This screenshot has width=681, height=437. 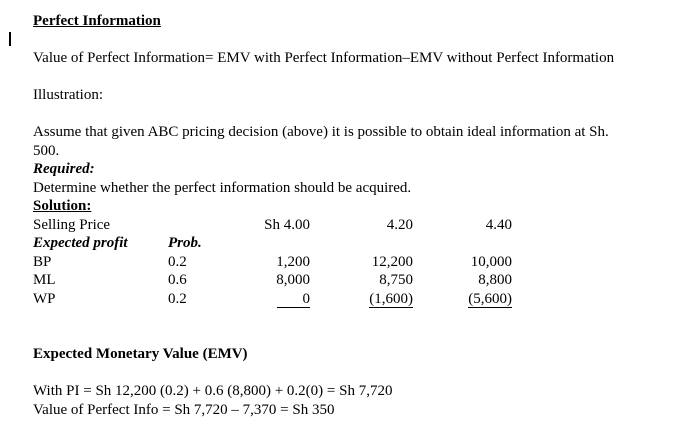 I want to click on profit-value: 12,200, so click(x=392, y=261).